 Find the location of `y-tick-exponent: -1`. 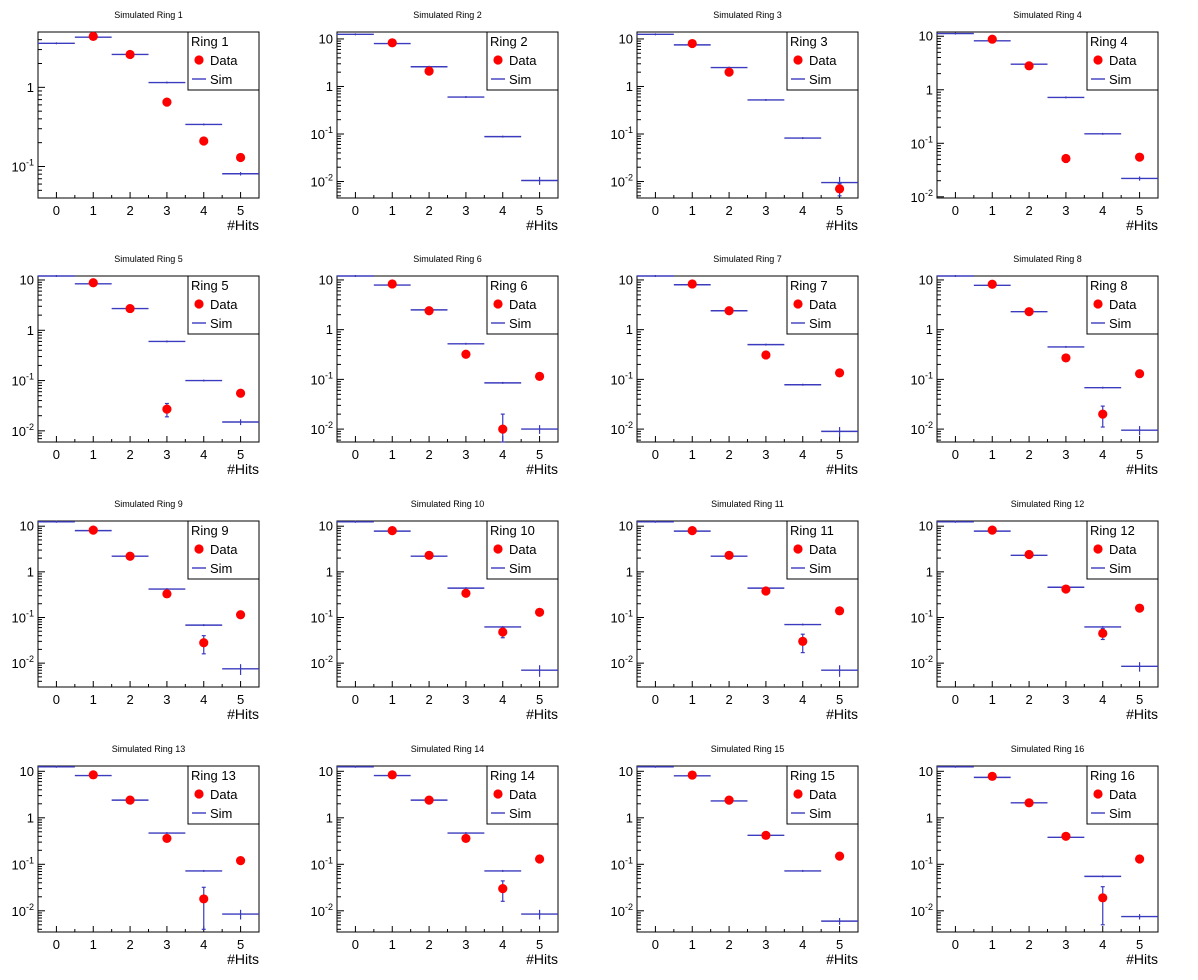

y-tick-exponent: -1 is located at coordinates (329, 613).